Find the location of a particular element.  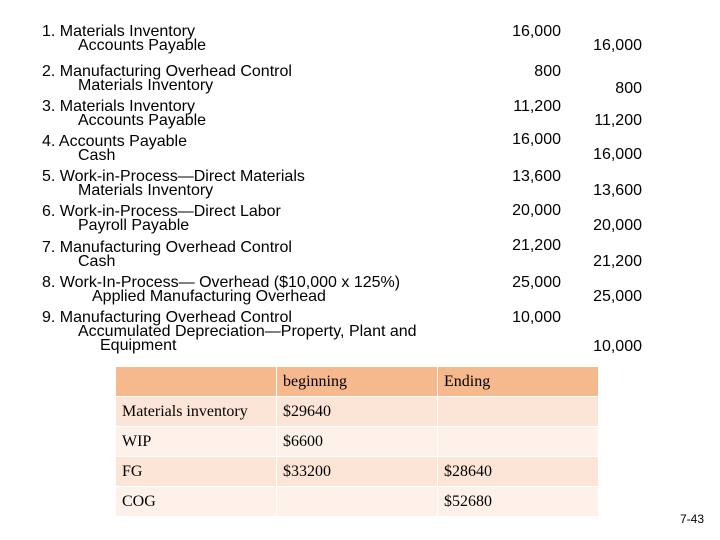

slide-number: 7-43 is located at coordinates (691, 519).